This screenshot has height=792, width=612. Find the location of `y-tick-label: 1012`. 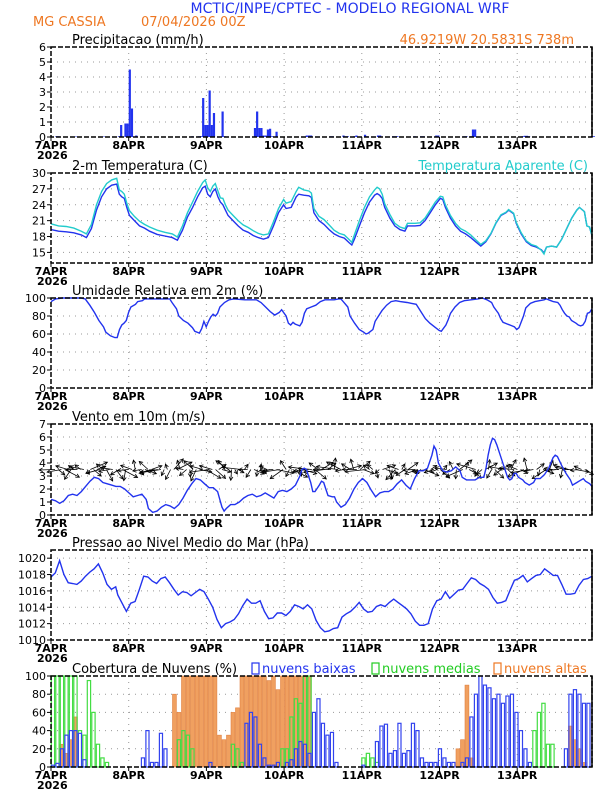

y-tick-label: 1012 is located at coordinates (32, 624).